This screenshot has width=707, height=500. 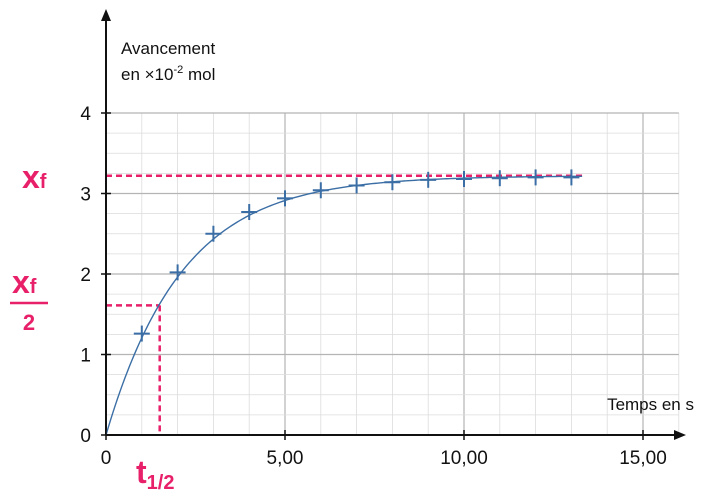 I want to click on y-tick-label: 0, so click(x=85, y=436).